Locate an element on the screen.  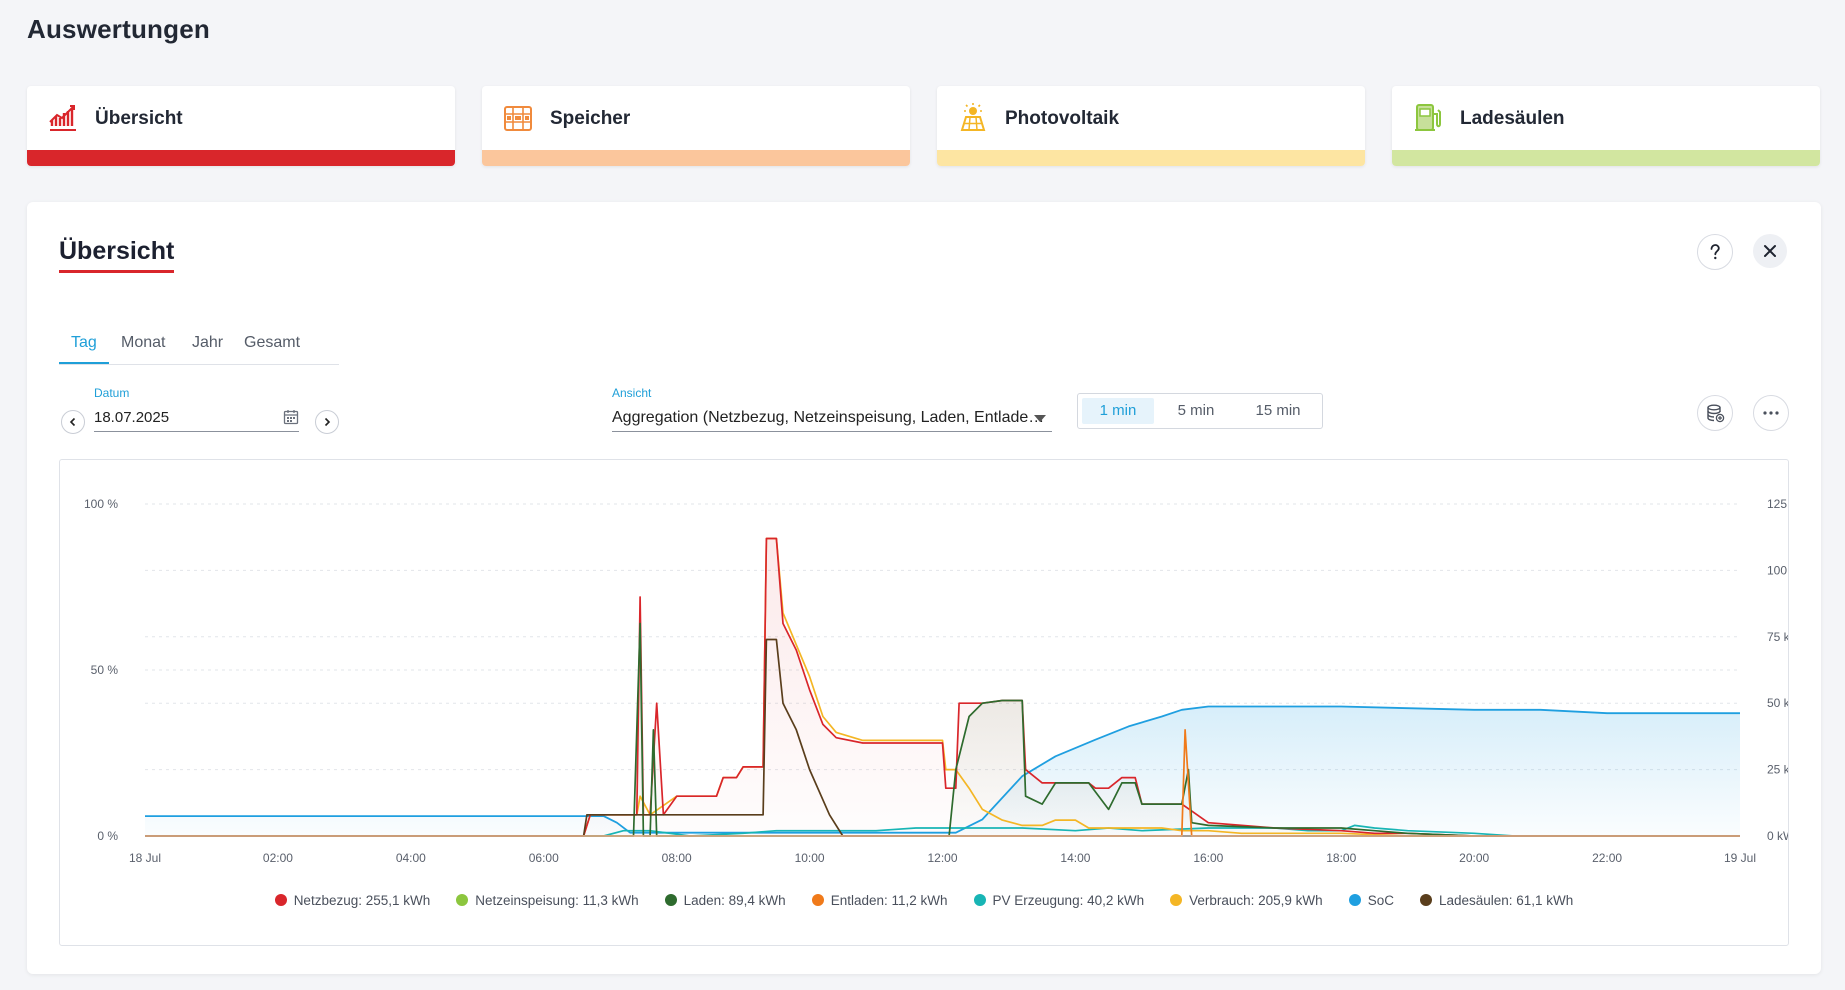
x-tick-label: 14:00 is located at coordinates (1075, 858).